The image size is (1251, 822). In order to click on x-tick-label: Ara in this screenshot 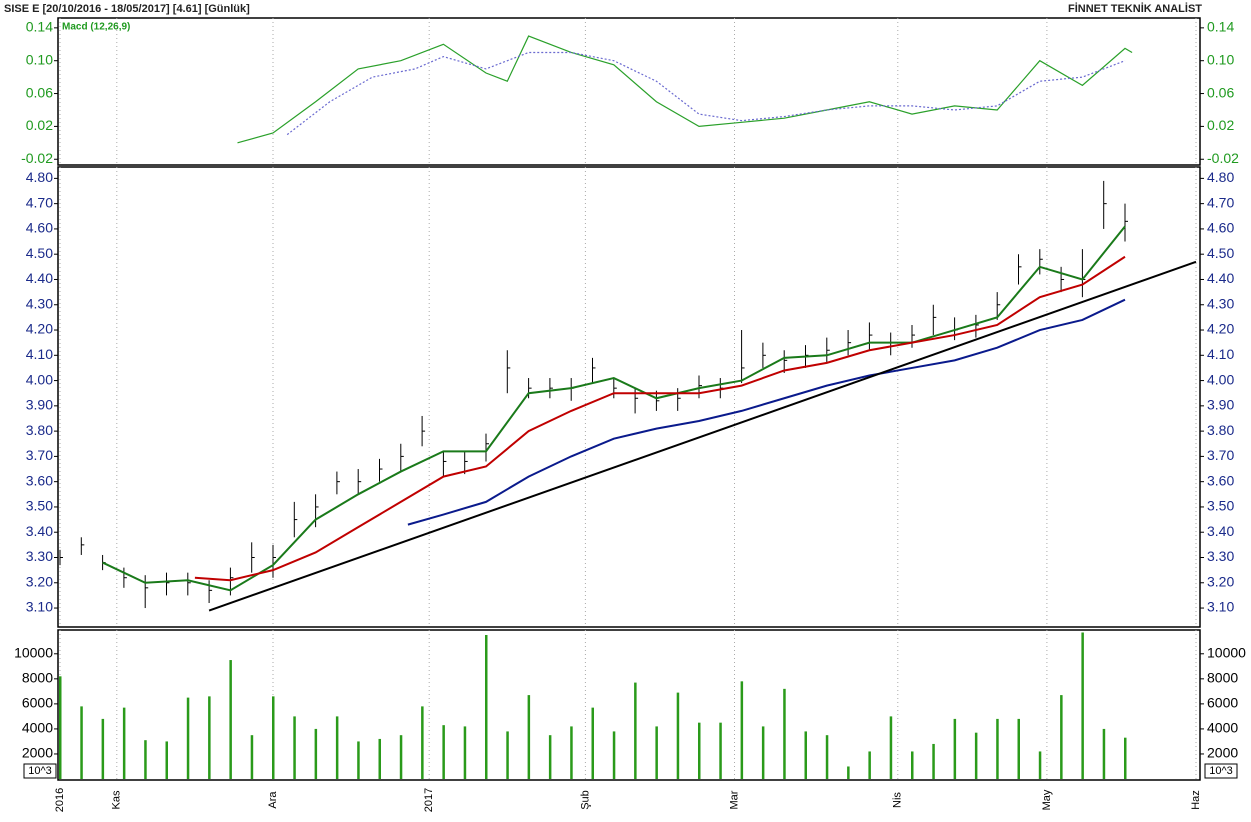, I will do `click(273, 800)`.